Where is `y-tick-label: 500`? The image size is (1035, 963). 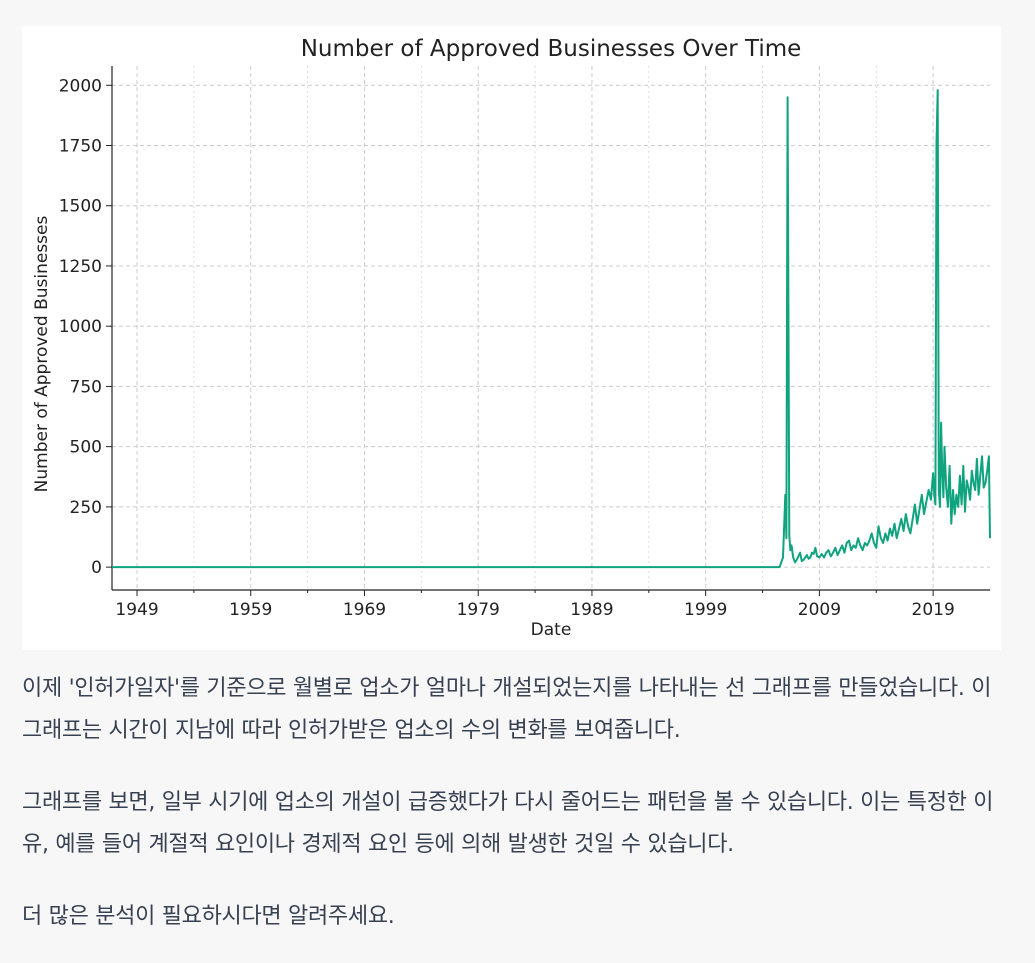
y-tick-label: 500 is located at coordinates (86, 448).